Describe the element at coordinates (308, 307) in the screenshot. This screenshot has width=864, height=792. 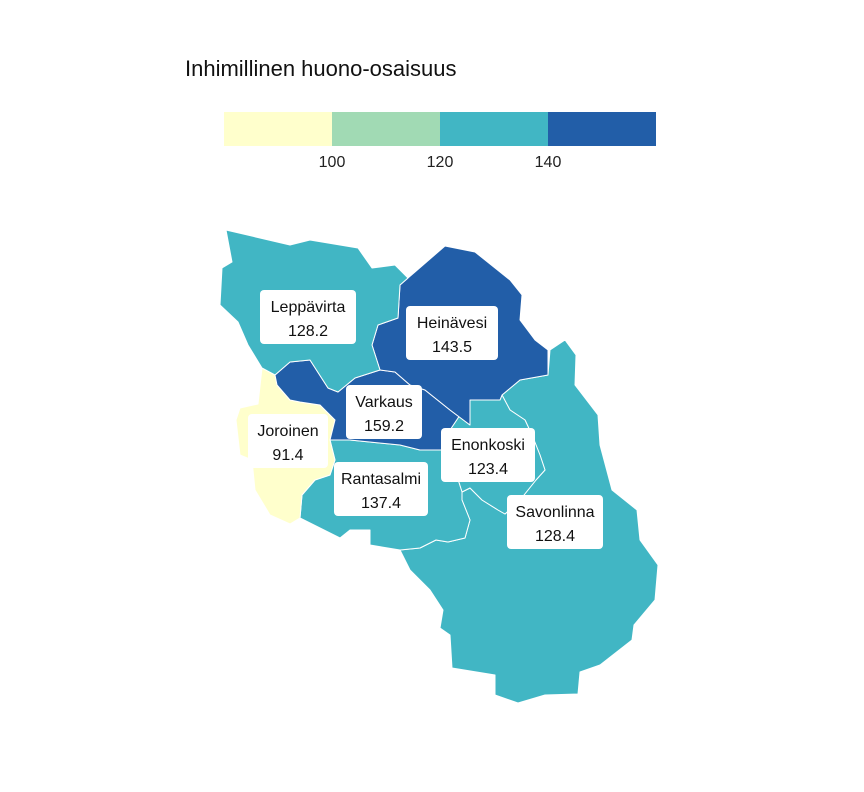
I see `region-name: Leppävirta` at that location.